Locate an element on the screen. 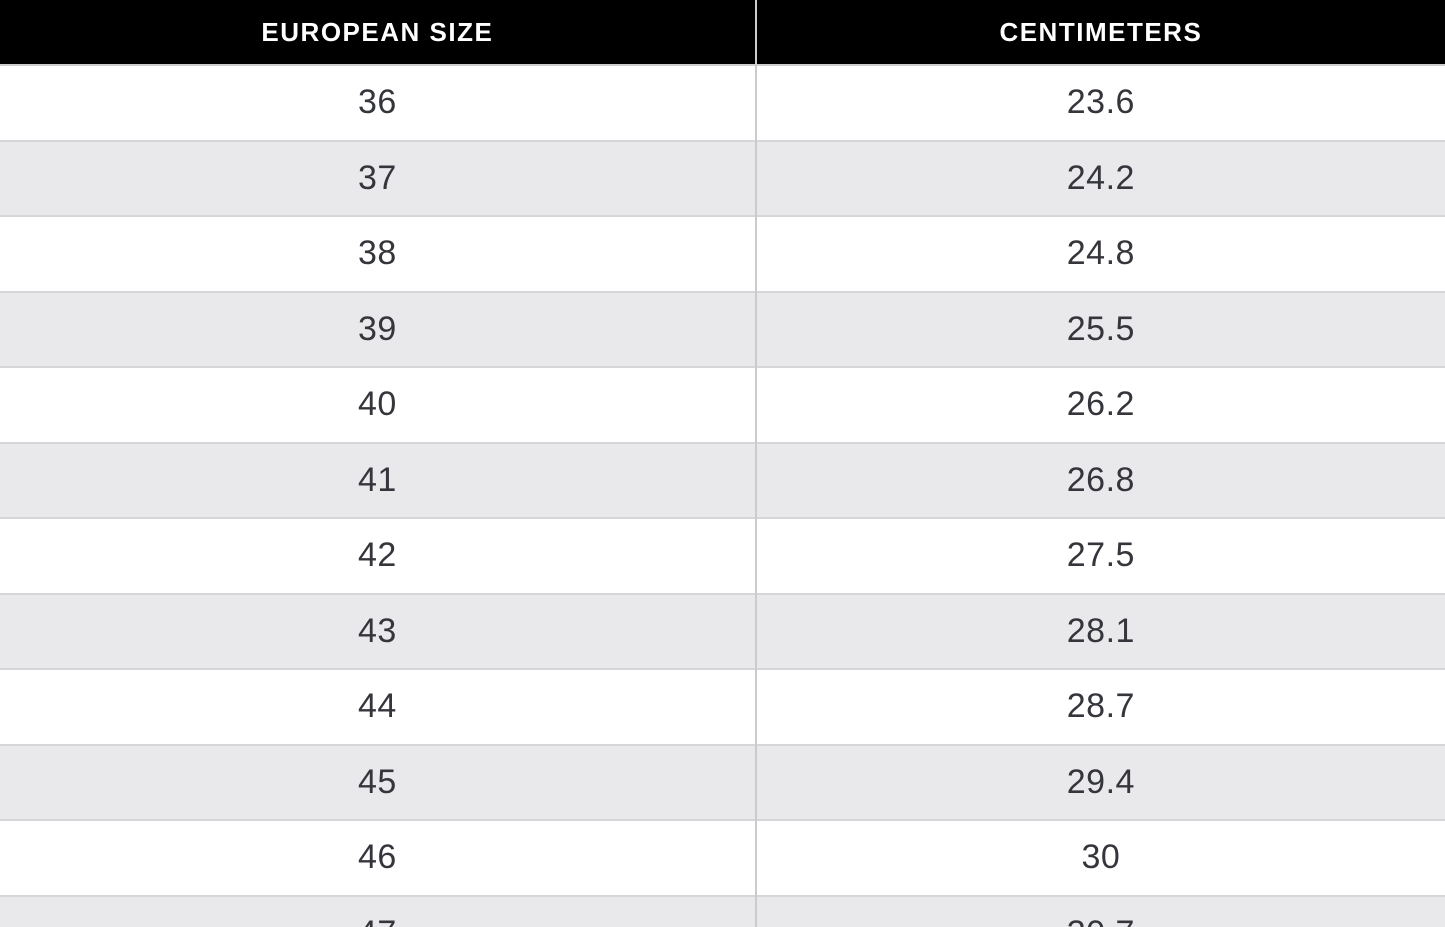  size-cell: 38 is located at coordinates (377, 253).